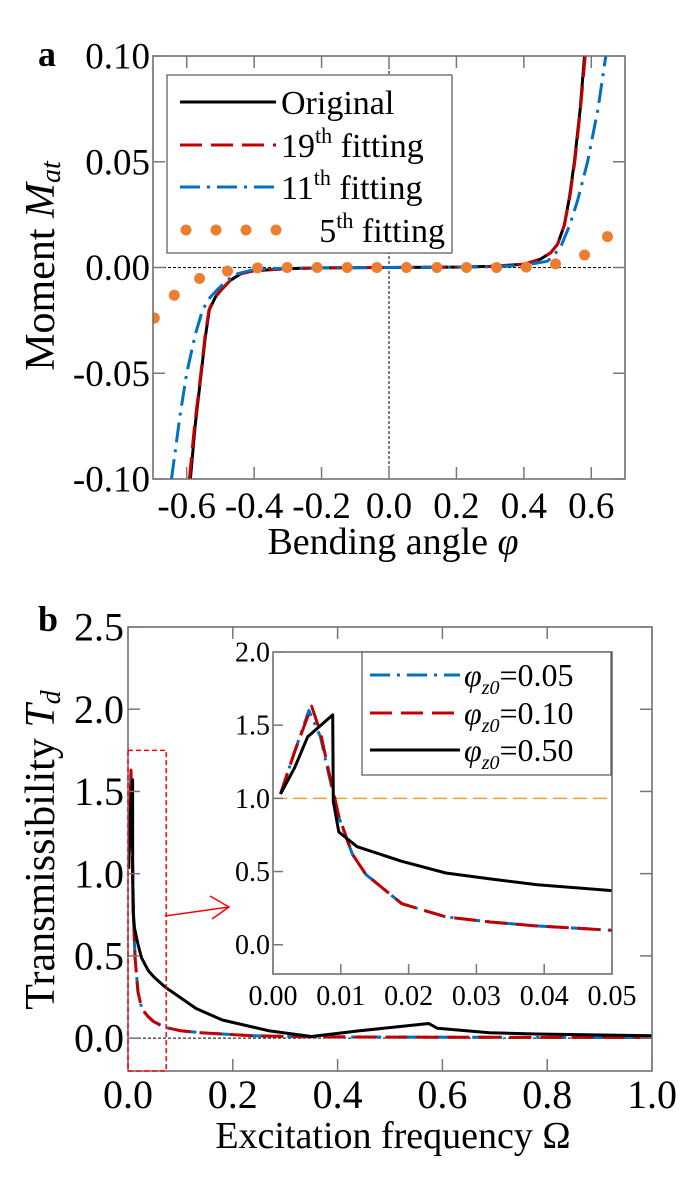 The image size is (696, 1178). Describe the element at coordinates (321, 506) in the screenshot. I see `x-tick-label: -0.2` at that location.